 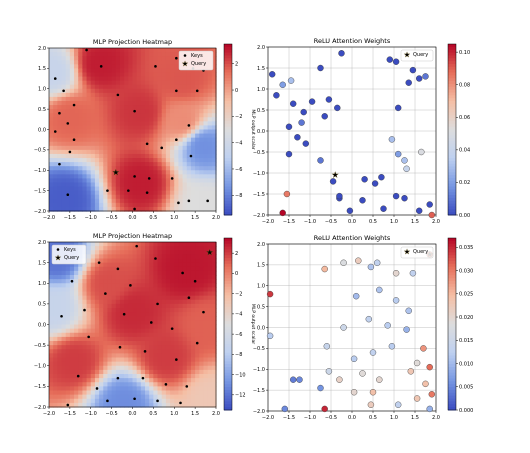 What do you see at coordinates (42, 263) in the screenshot?
I see `y-tick-label: 1.5` at bounding box center [42, 263].